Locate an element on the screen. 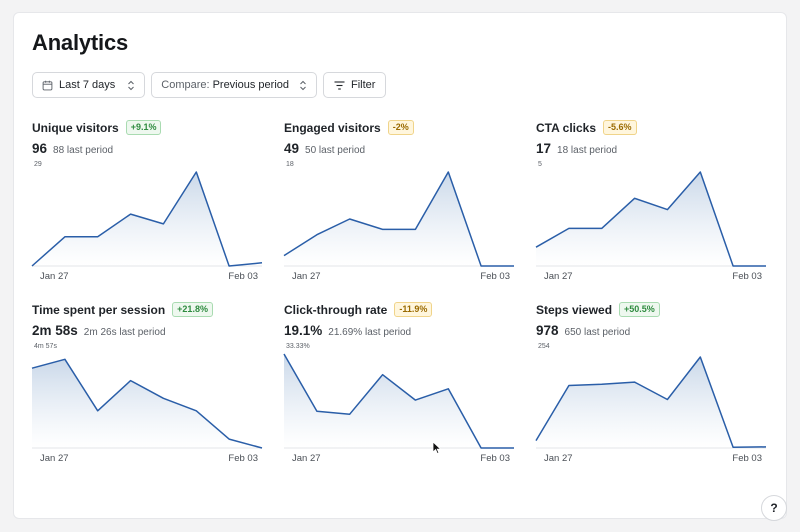 Image resolution: width=800 pixels, height=532 pixels. delta-badge: -5.6% is located at coordinates (620, 127).